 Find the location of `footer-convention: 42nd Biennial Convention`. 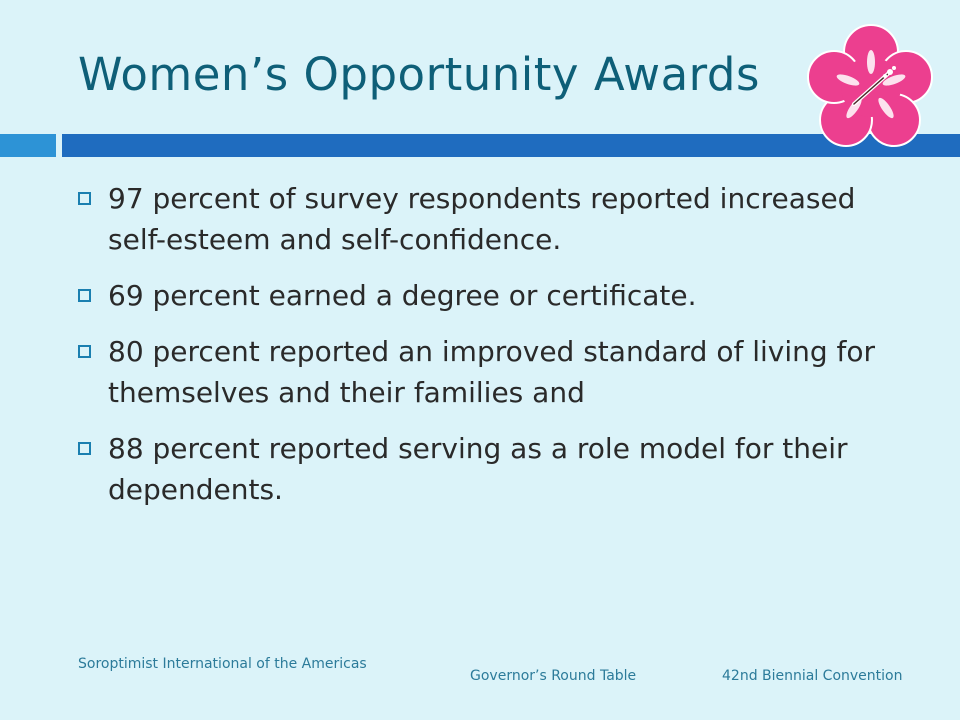

footer-convention: 42nd Biennial Convention is located at coordinates (812, 676).